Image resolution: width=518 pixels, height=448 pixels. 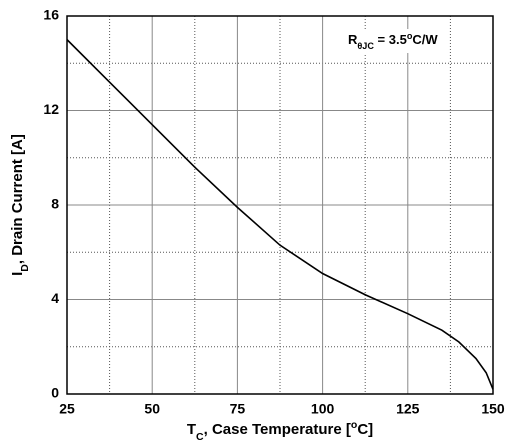 What do you see at coordinates (25, 268) in the screenshot?
I see `y-axis-label-part: D` at bounding box center [25, 268].